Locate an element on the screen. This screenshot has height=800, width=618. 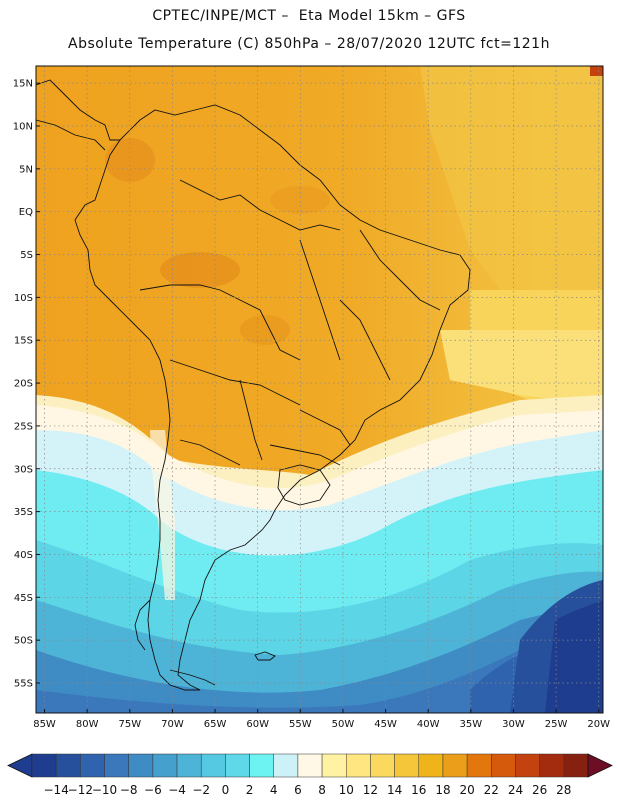
lon-tick-label: 55W is located at coordinates (300, 724).